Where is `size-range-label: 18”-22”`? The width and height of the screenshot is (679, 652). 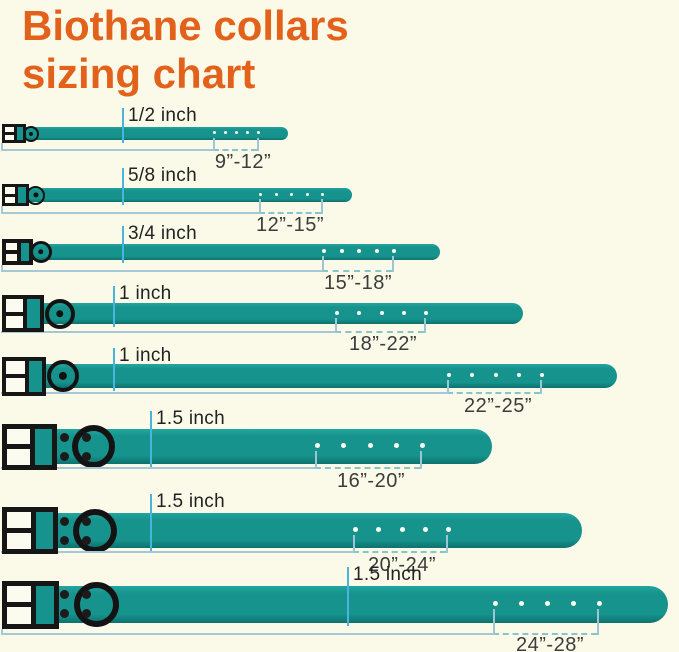
size-range-label: 18”-22” is located at coordinates (383, 344).